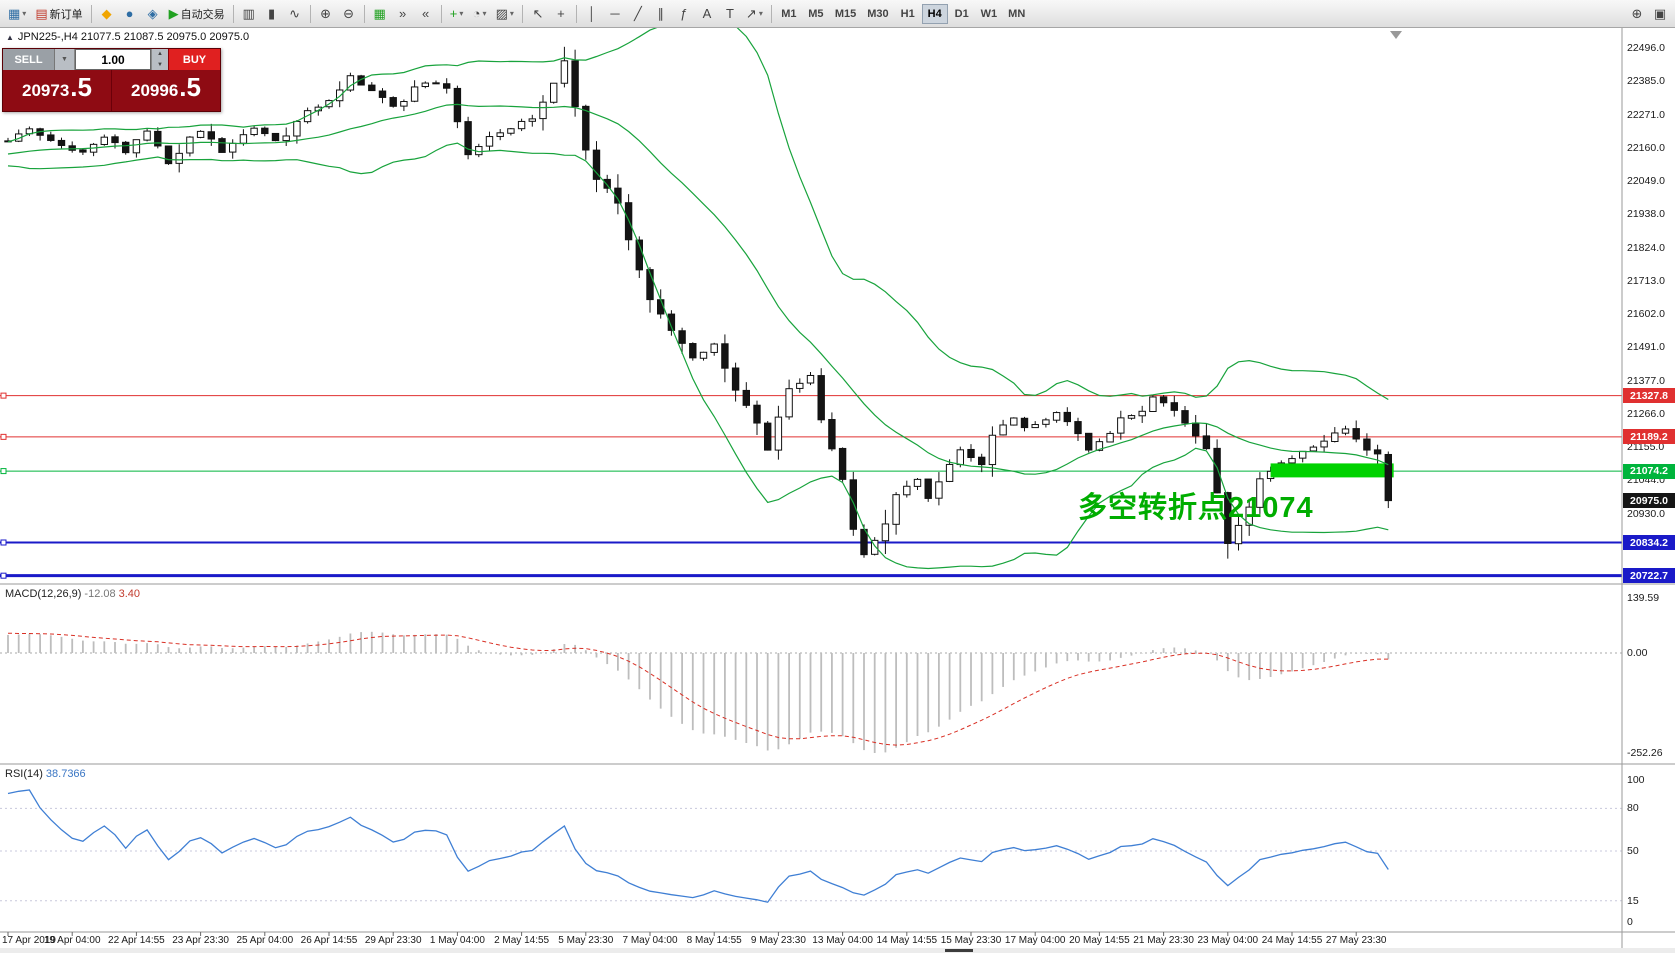 The height and width of the screenshot is (953, 1675). What do you see at coordinates (1035, 940) in the screenshot?
I see `time-axis-label: 17 May 04:00` at bounding box center [1035, 940].